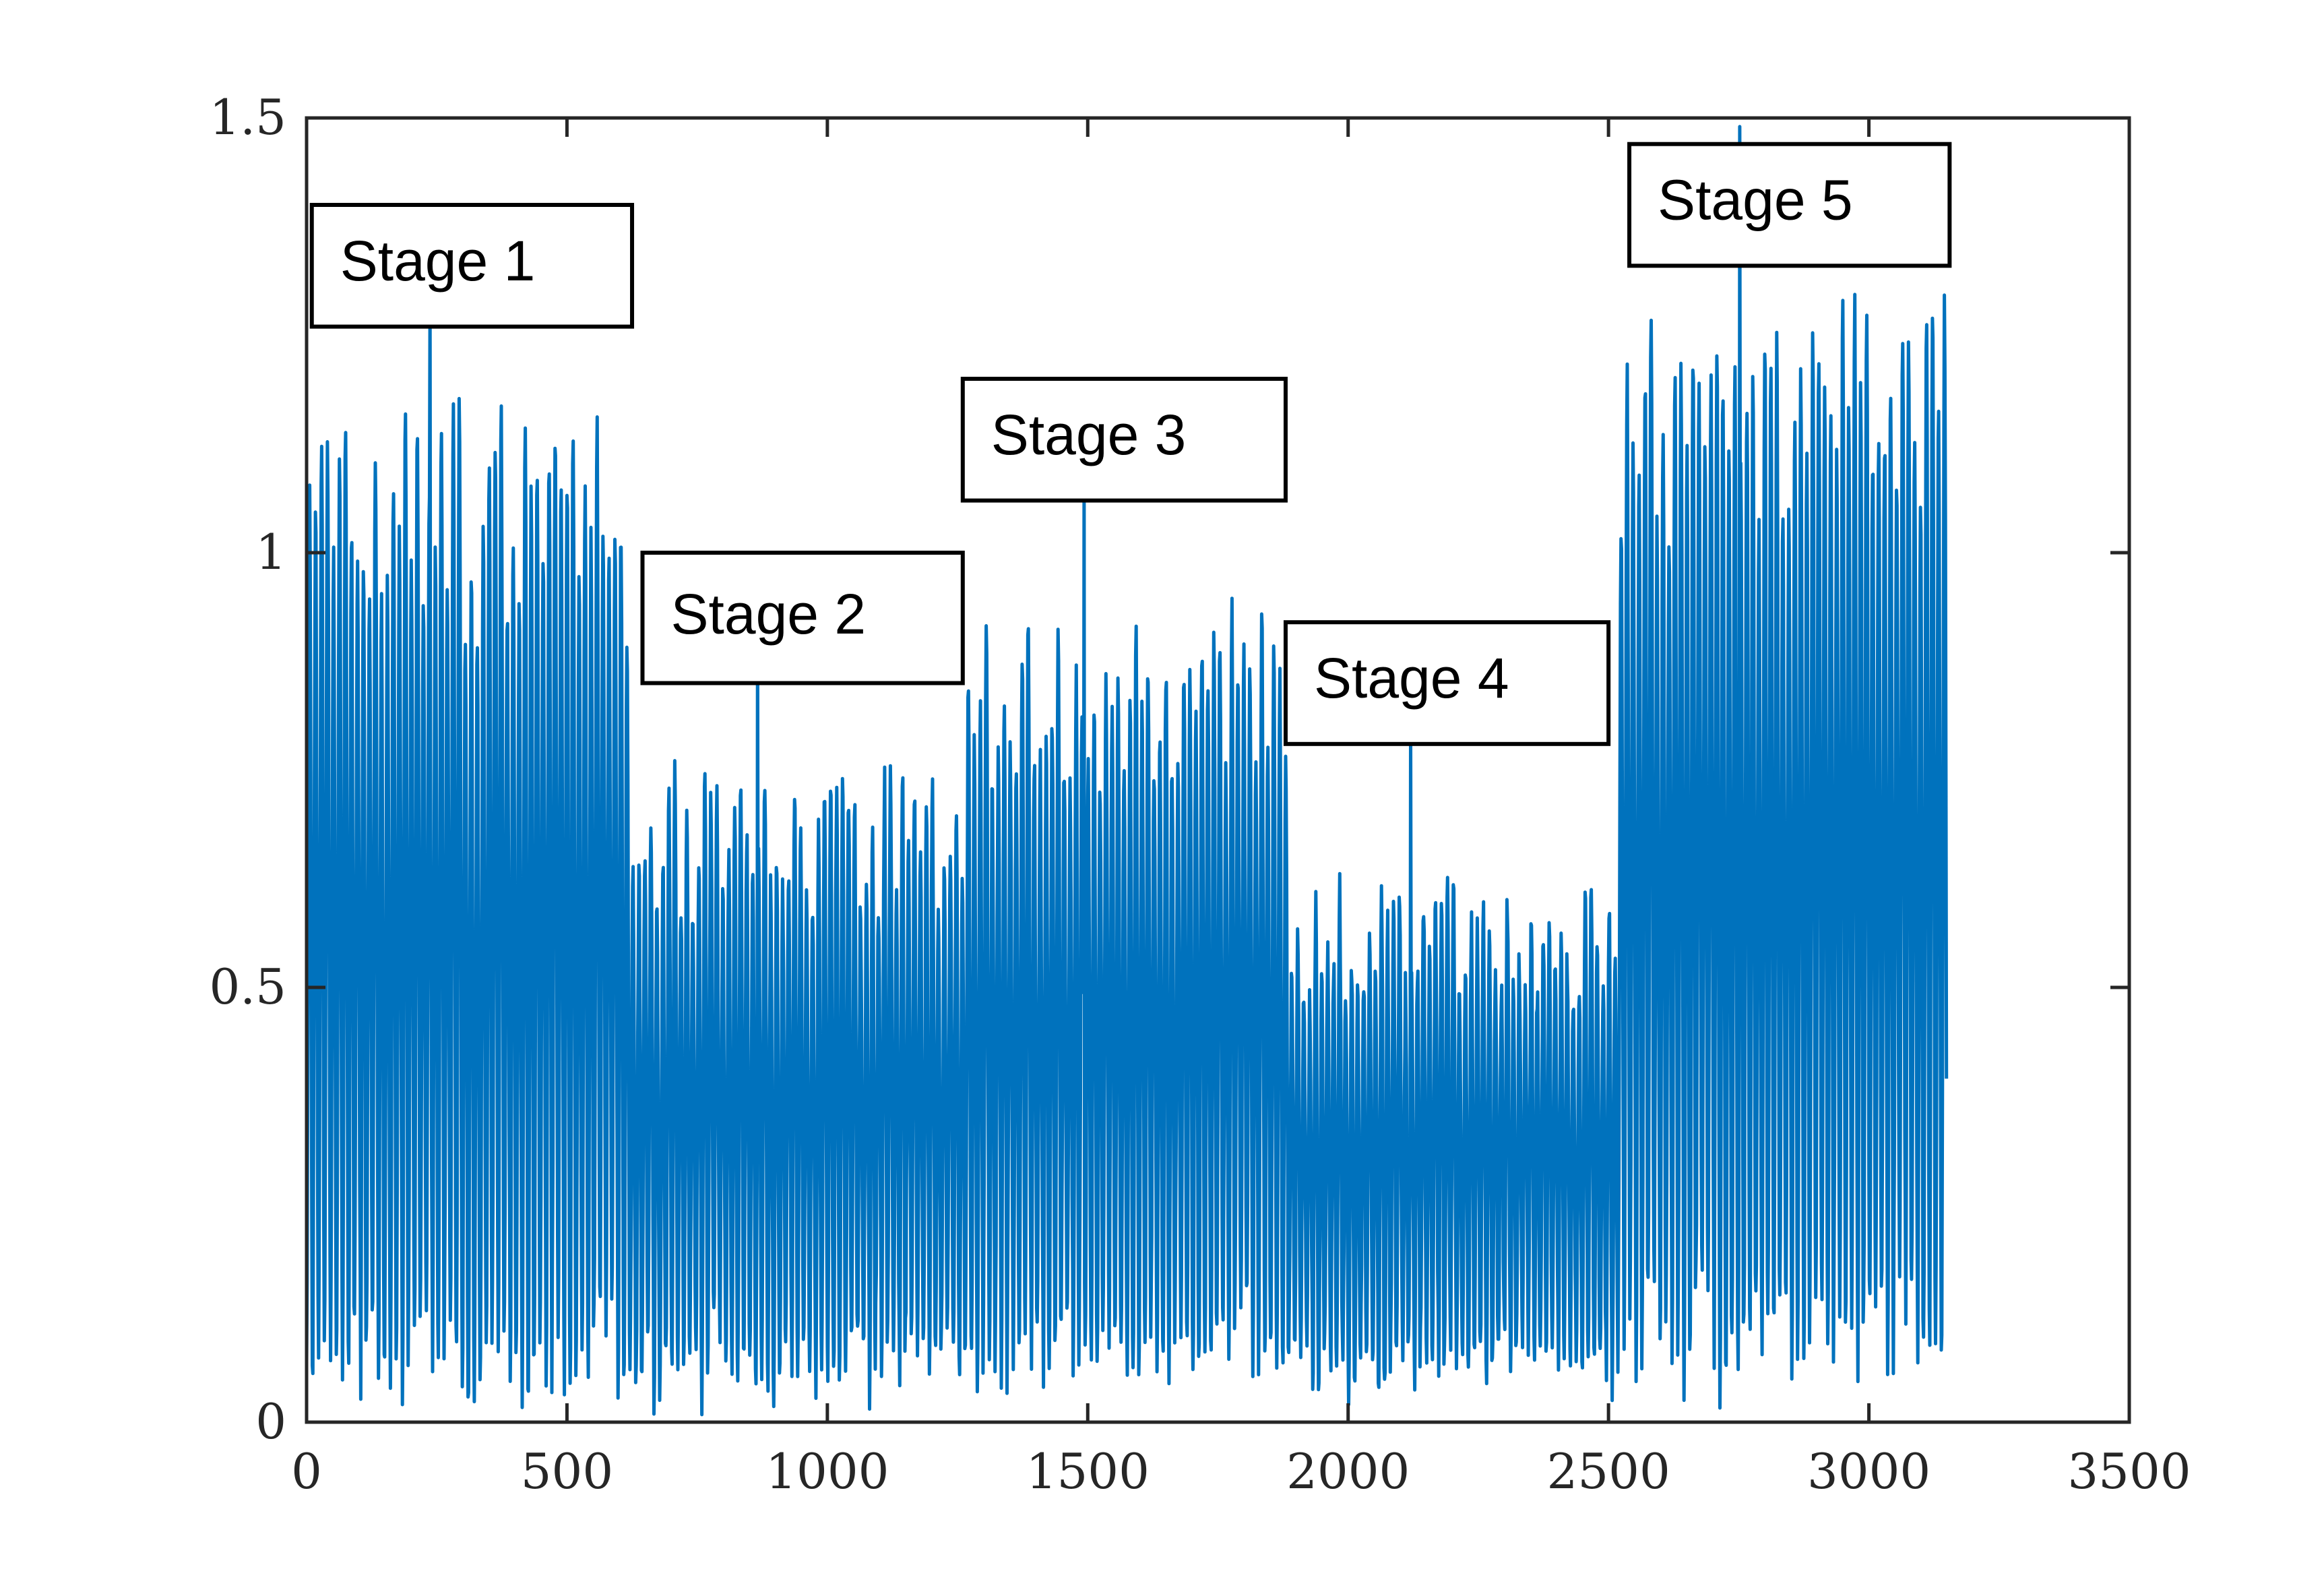 The image size is (2324, 1592). What do you see at coordinates (768, 614) in the screenshot?
I see `stage-label: Stage 2` at bounding box center [768, 614].